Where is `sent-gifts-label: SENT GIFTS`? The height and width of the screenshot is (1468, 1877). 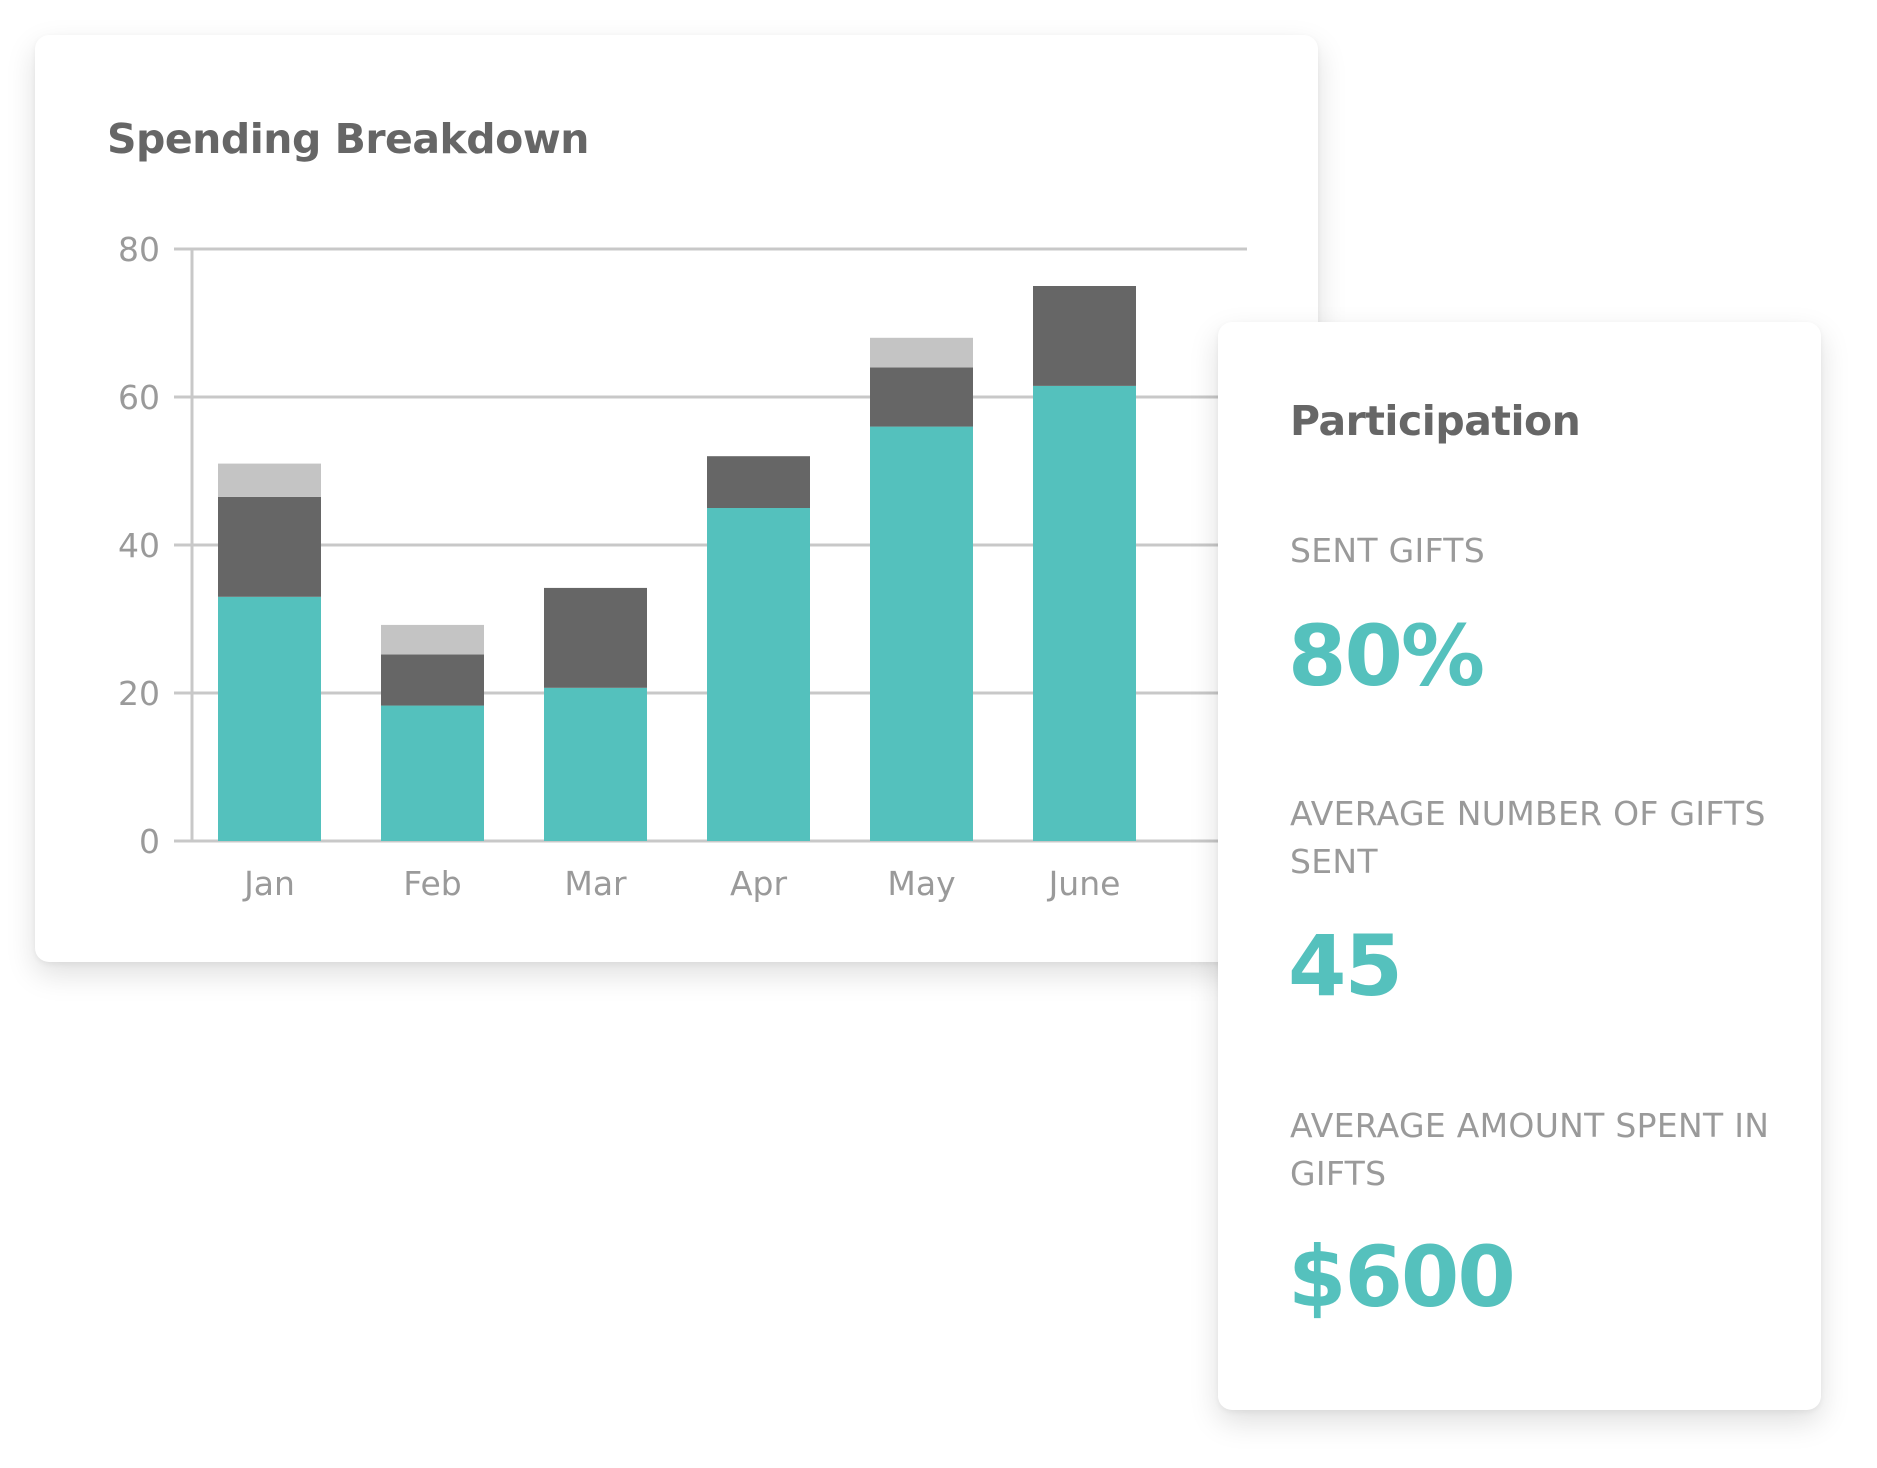
sent-gifts-label: SENT GIFTS is located at coordinates (1387, 550).